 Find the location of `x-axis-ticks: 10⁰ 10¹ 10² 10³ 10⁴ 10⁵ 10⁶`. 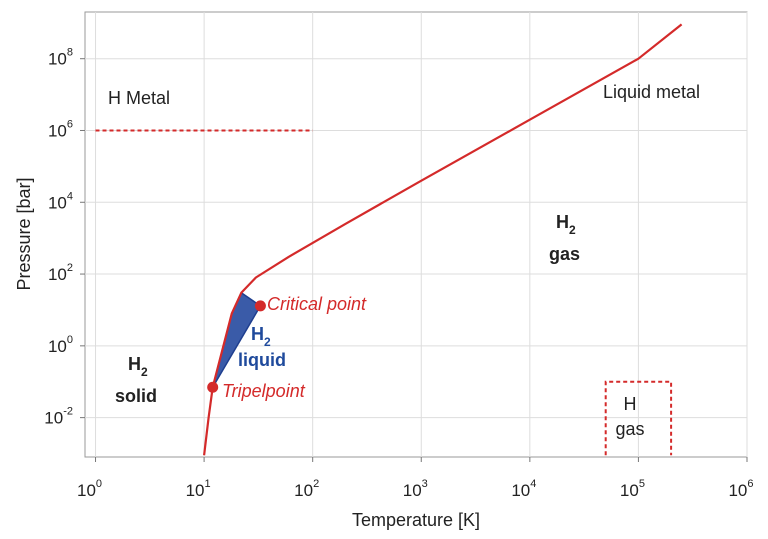

x-axis-ticks: 10⁰ 10¹ 10² 10³ 10⁴ 10⁵ 10⁶ is located at coordinates (415, 478).